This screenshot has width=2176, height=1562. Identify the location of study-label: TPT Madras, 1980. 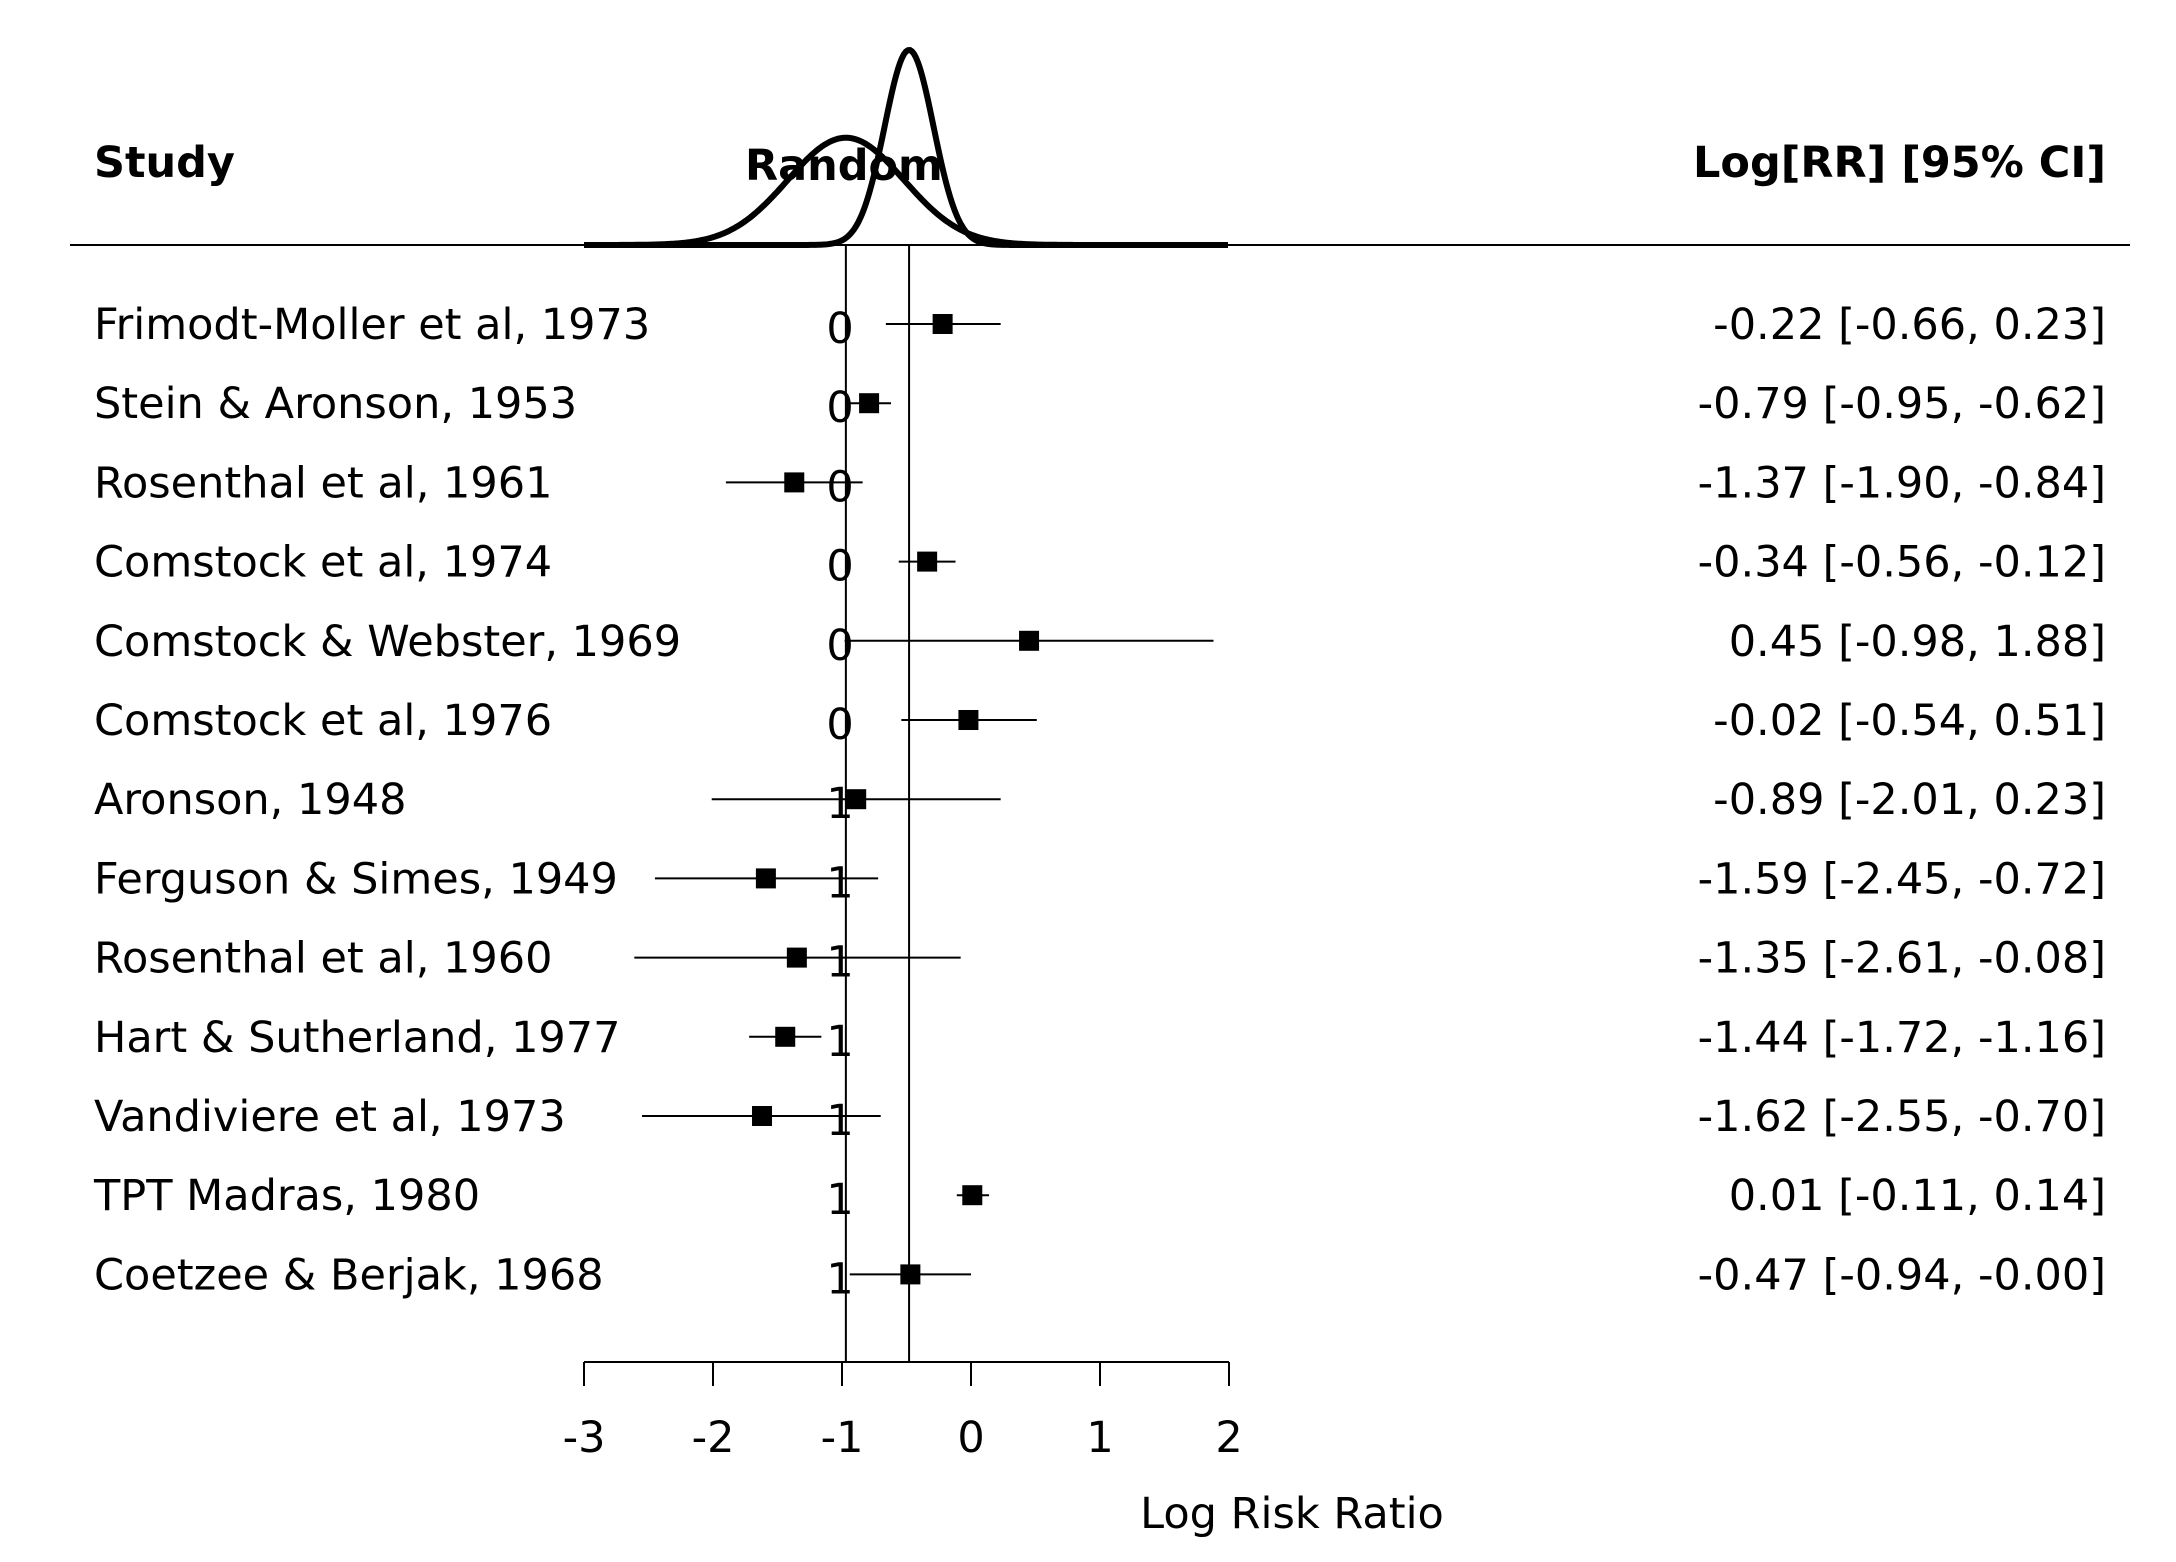
(286, 1196).